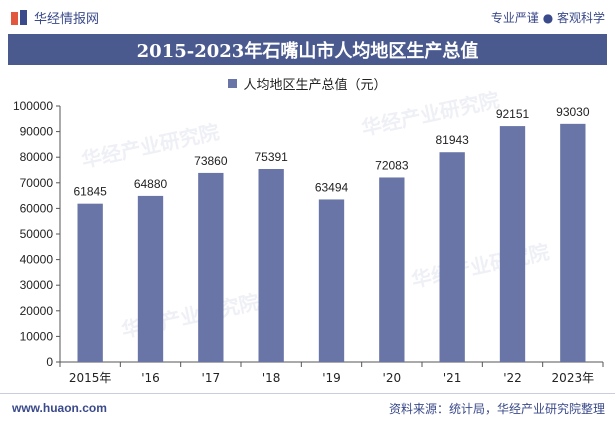  Describe the element at coordinates (211, 161) in the screenshot. I see `data-label: 73860` at that location.